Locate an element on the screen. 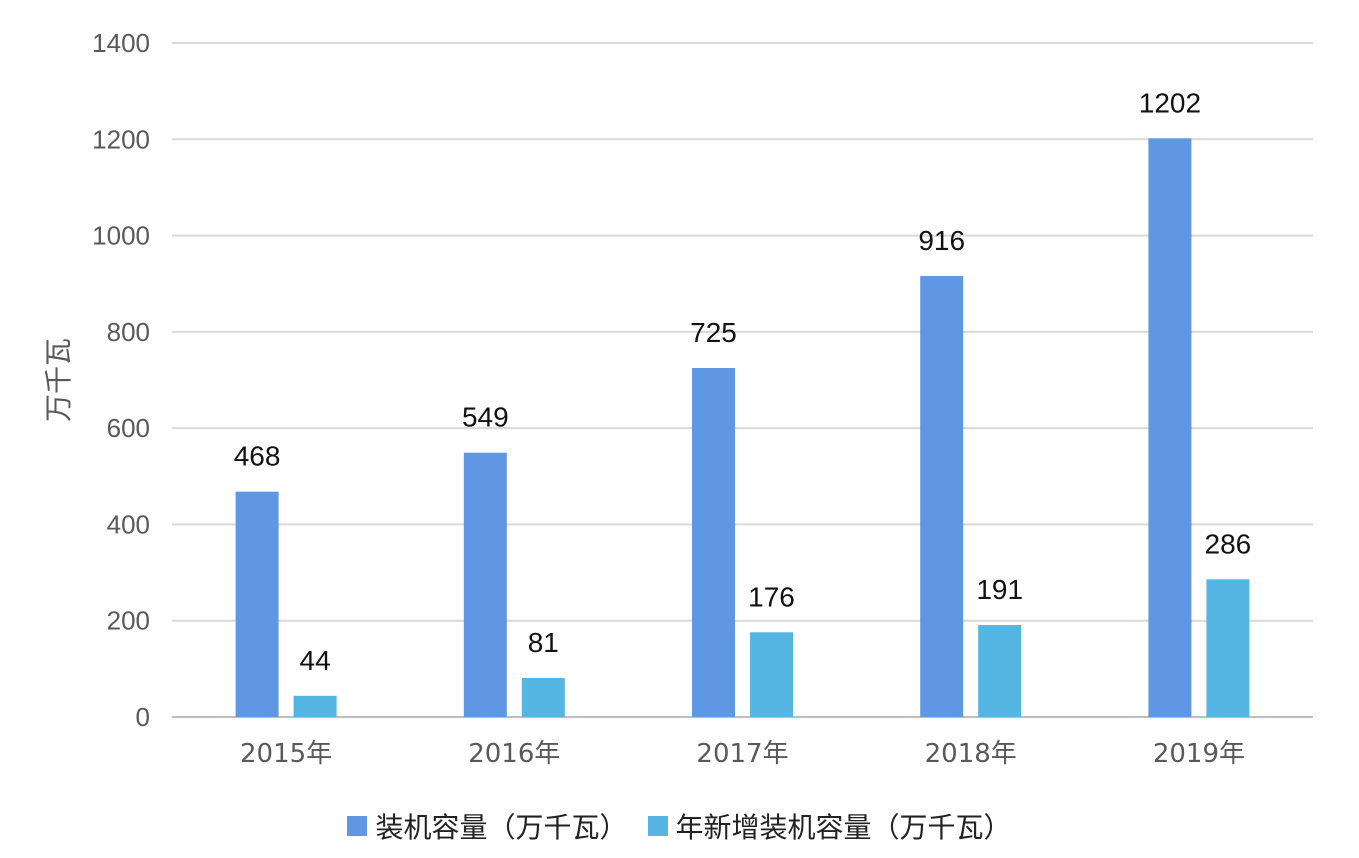 This screenshot has width=1359, height=858. x-tick-label: 2016年 is located at coordinates (514, 754).